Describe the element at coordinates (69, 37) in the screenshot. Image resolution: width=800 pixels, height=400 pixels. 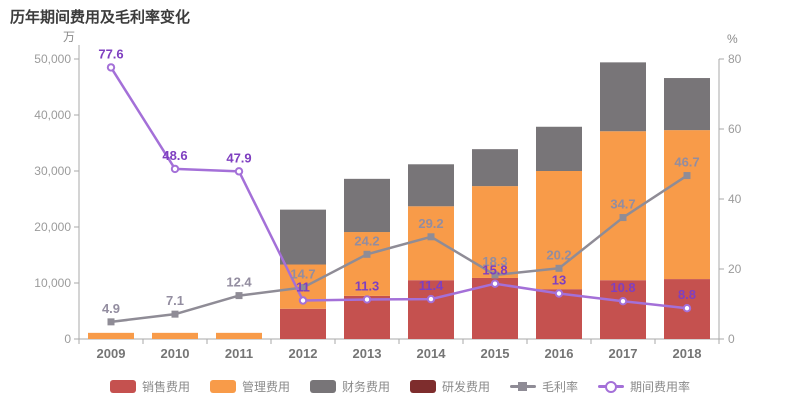
I see `left-axis-unit: 万` at that location.